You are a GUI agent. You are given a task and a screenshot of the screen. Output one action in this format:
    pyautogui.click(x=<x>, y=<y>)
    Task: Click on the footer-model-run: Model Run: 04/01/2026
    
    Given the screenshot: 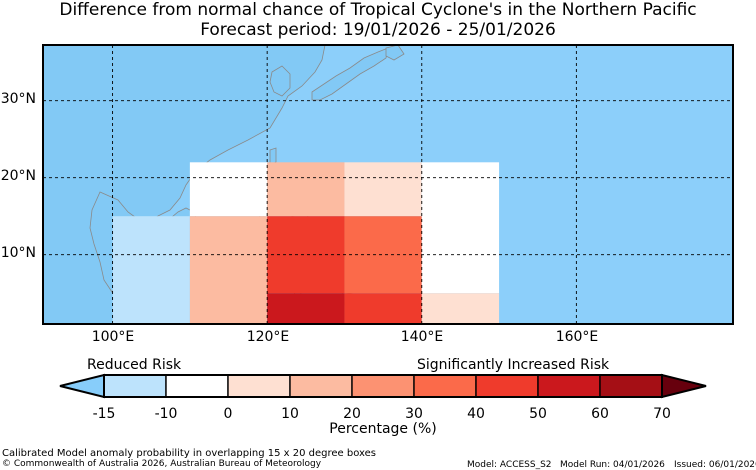 What is the action you would take?
    pyautogui.click(x=612, y=465)
    